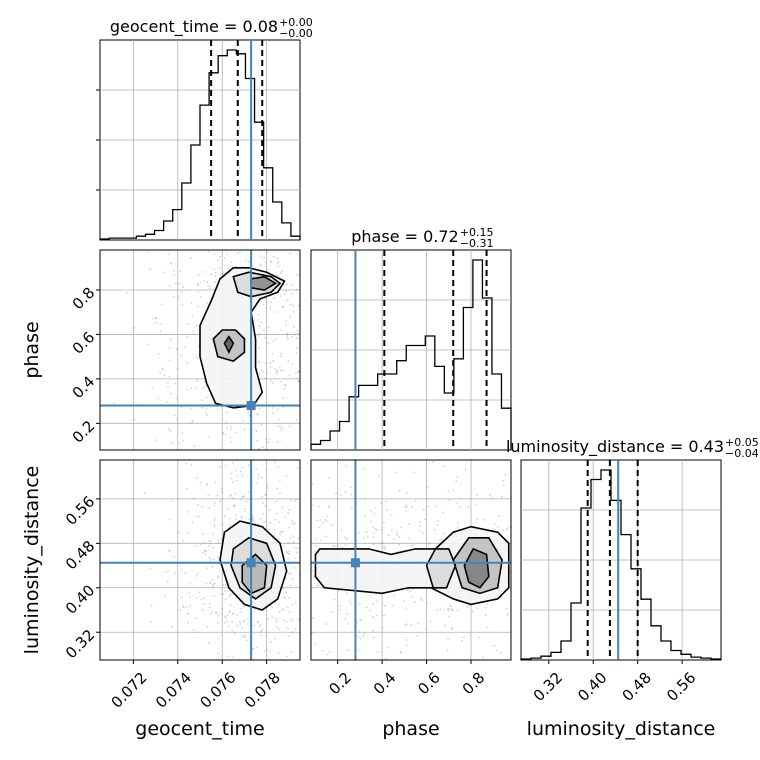 The height and width of the screenshot is (760, 760). What do you see at coordinates (477, 232) in the screenshot?
I see `panel-title-sup: +0.15` at bounding box center [477, 232].